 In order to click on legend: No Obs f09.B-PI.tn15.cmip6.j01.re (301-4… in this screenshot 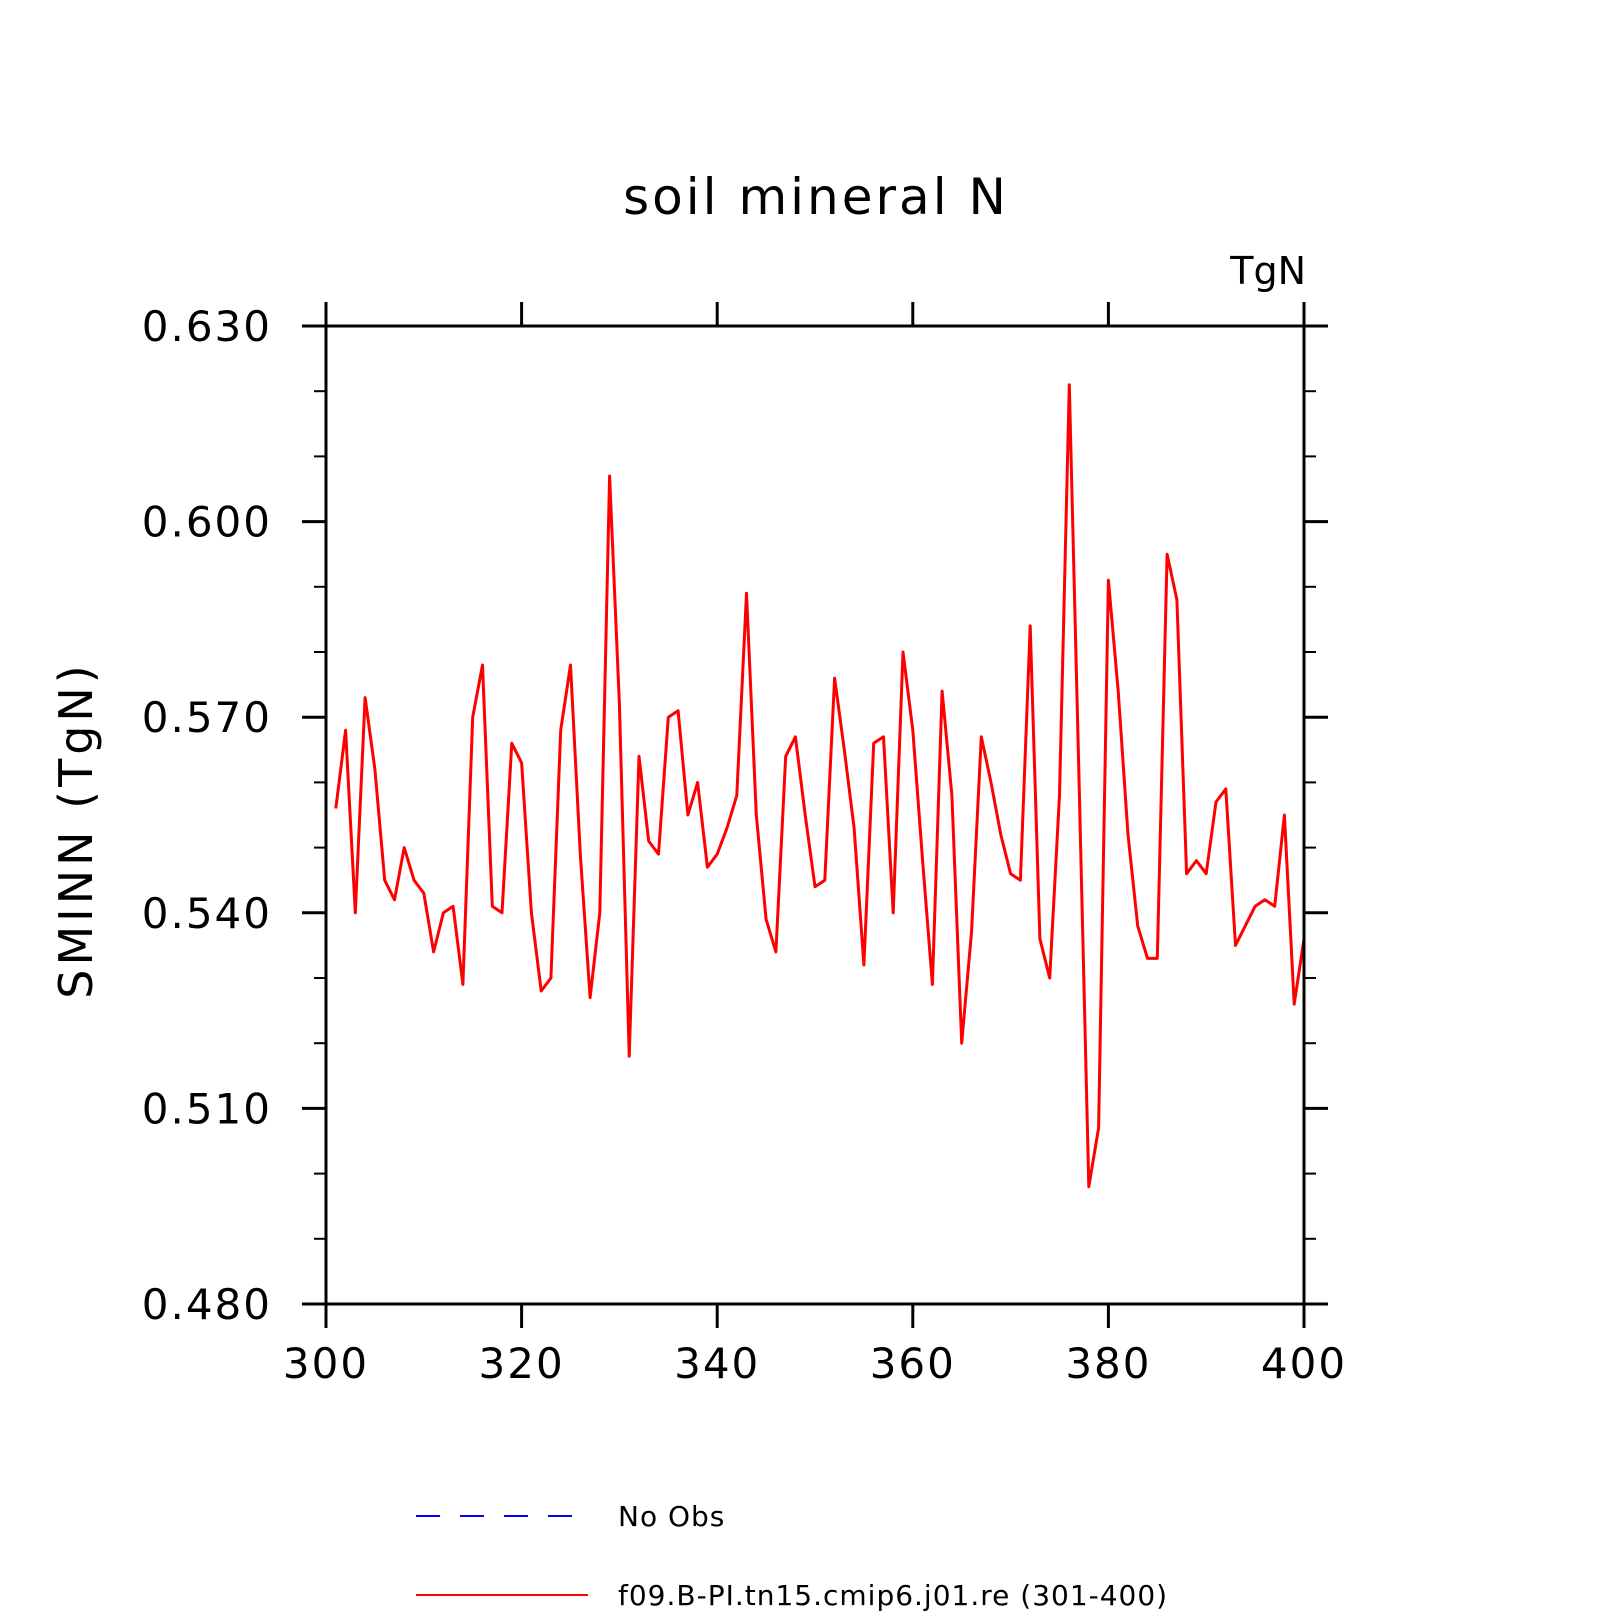, I will do `click(792, 1556)`.